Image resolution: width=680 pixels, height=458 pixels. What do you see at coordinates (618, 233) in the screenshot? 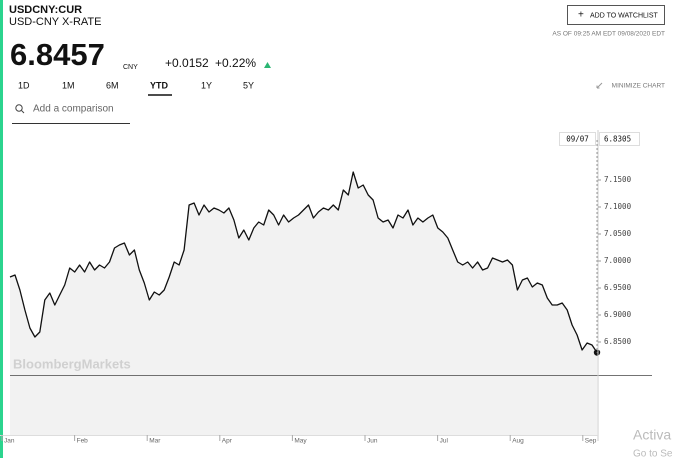
I see `y-tick-label: 7.0500` at bounding box center [618, 233].